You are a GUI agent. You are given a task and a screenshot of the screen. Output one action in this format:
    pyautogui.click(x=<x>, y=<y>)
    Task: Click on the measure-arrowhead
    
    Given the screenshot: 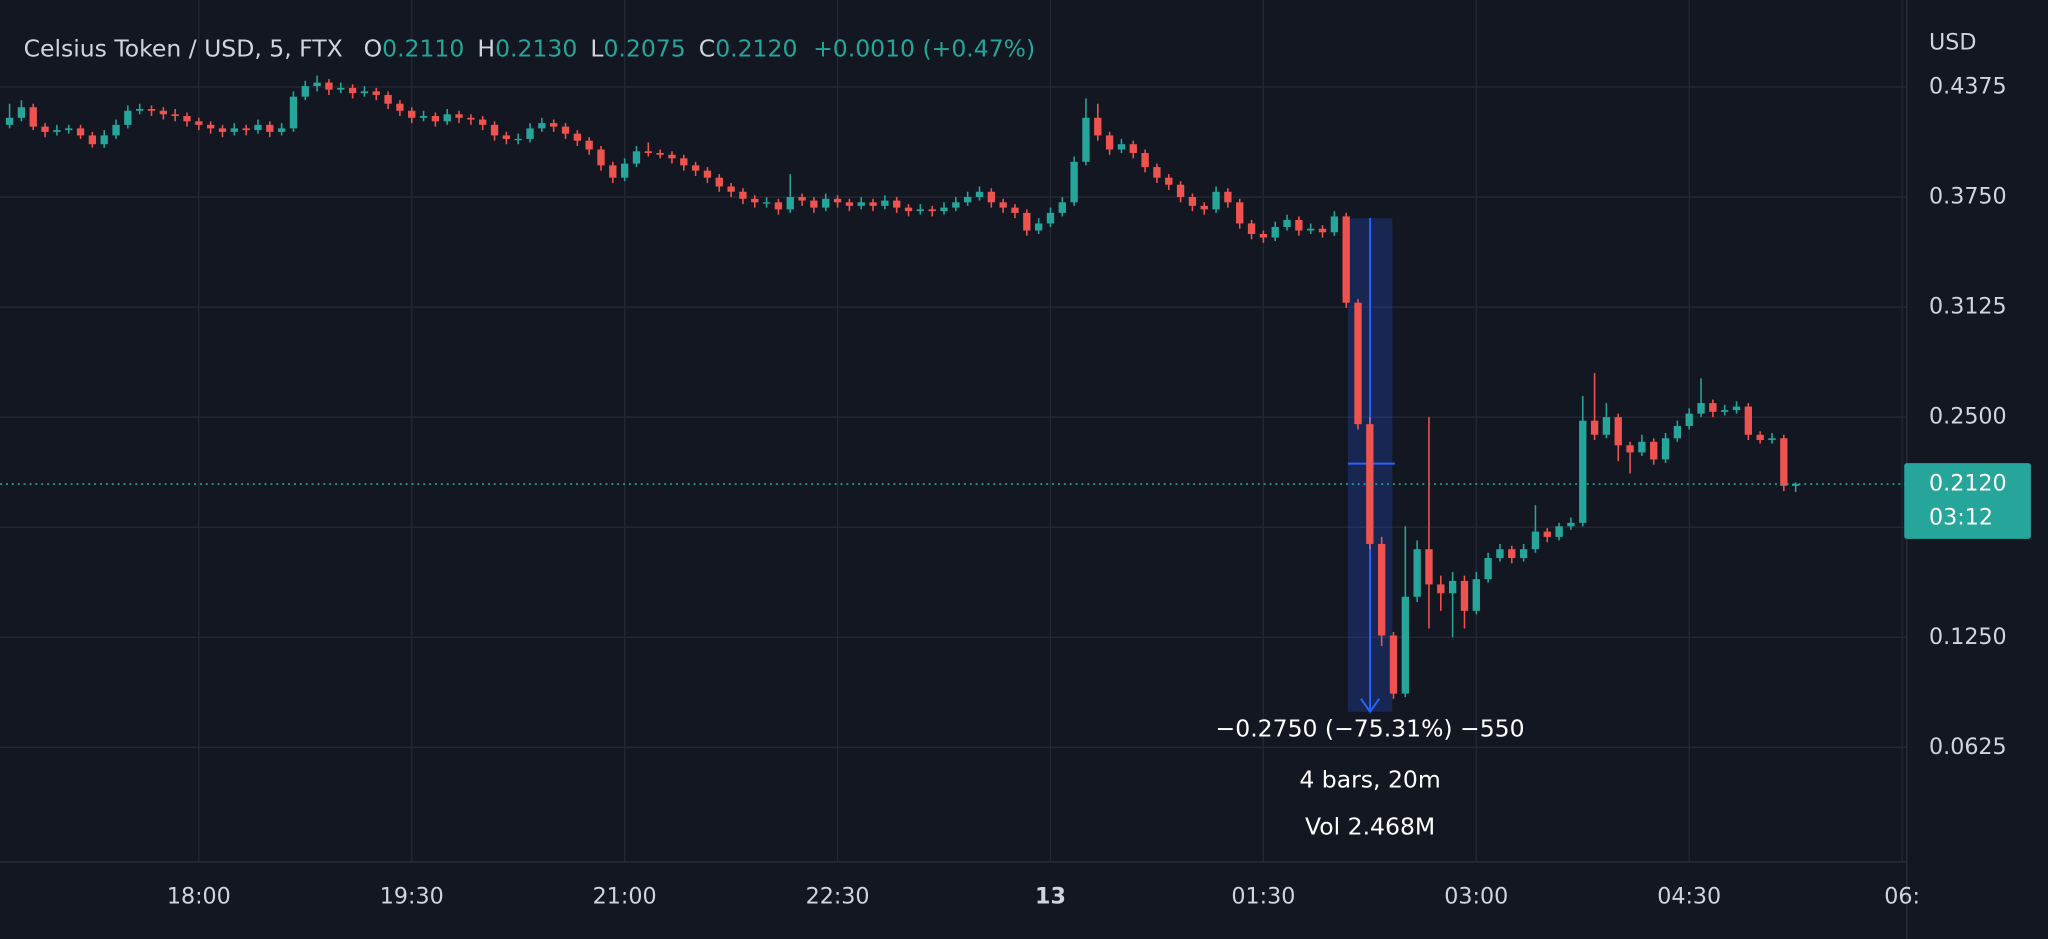 What is the action you would take?
    pyautogui.click(x=1370, y=706)
    